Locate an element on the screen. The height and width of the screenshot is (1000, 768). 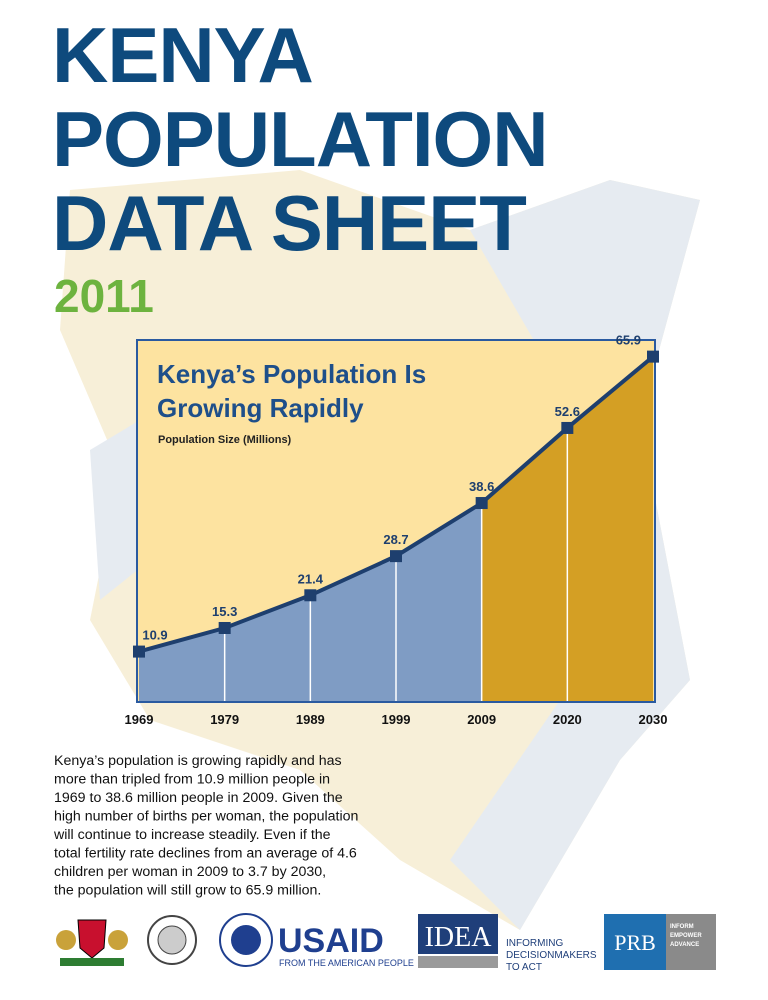
data-label: 15.3 is located at coordinates (224, 611).